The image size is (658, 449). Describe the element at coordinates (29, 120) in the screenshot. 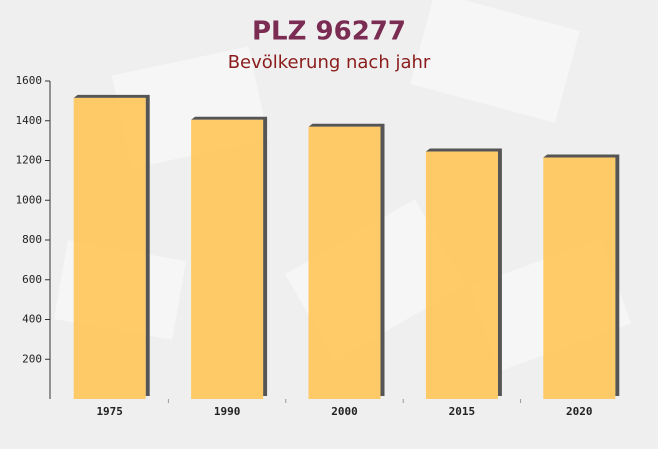

I see `y-tick-label: 1400` at that location.